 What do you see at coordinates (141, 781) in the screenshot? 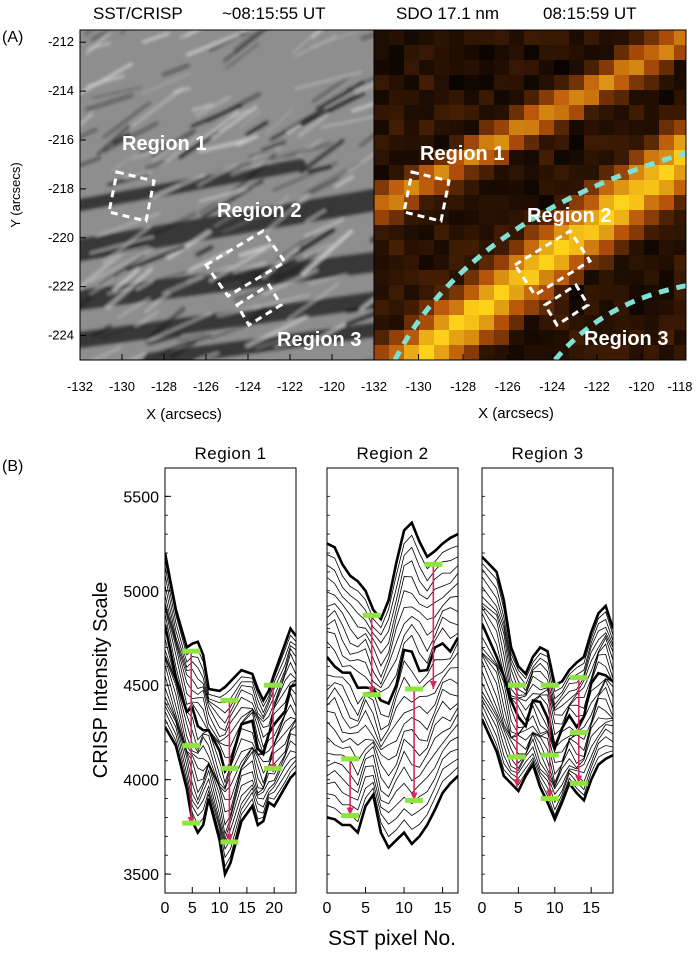
I see `y-tick-label: 4000` at bounding box center [141, 781].